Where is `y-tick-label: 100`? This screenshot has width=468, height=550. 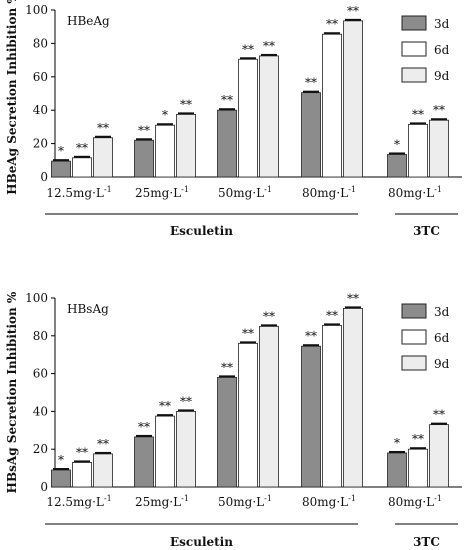
y-tick-label: 100 is located at coordinates (36, 298).